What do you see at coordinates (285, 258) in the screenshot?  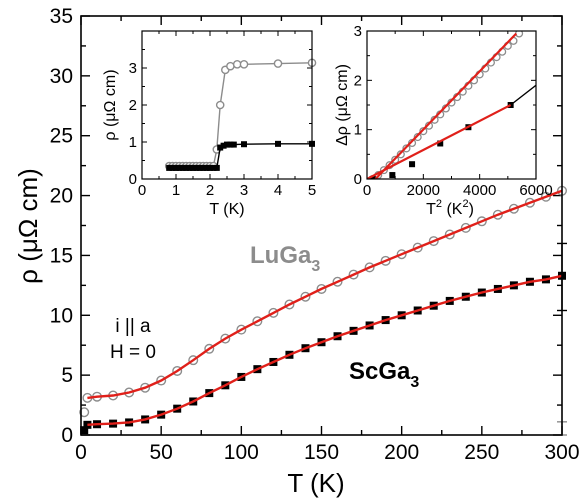 I see `lugaa3-series-label: LuGa3` at bounding box center [285, 258].